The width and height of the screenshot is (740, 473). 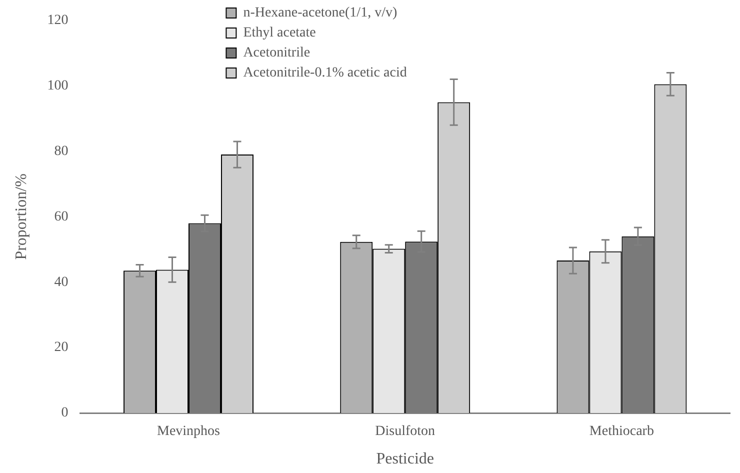 What do you see at coordinates (325, 73) in the screenshot?
I see `legend-label: Acetonitrile-0.1% acetic acid` at bounding box center [325, 73].